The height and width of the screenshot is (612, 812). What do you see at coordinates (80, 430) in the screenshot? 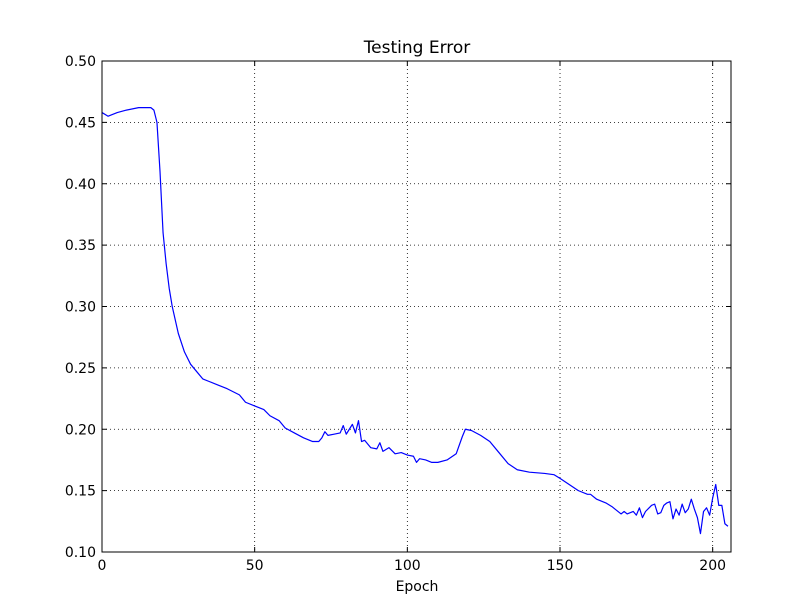
I see `y-tick-label: 0.20` at bounding box center [80, 430].